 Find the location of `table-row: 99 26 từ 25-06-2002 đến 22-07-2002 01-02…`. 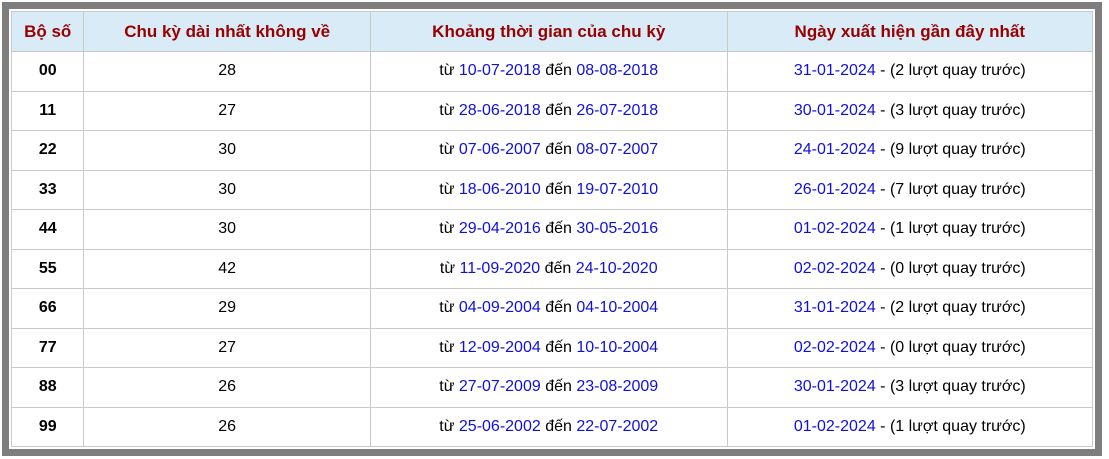

table-row: 99 26 từ 25-06-2002 đến 22-07-2002 01-02… is located at coordinates (552, 426).